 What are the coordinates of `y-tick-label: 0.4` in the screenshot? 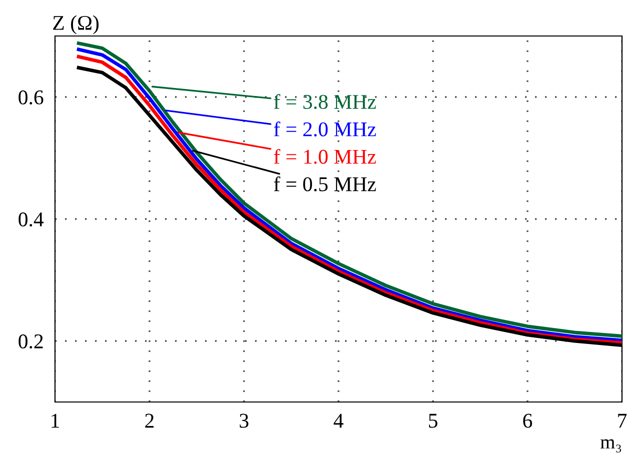 It's located at (31, 219).